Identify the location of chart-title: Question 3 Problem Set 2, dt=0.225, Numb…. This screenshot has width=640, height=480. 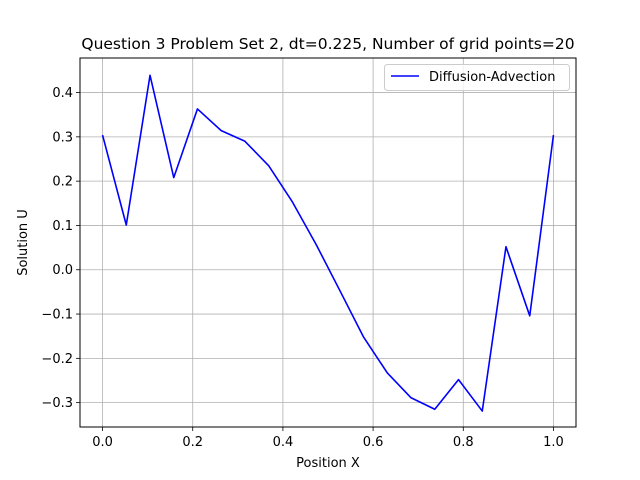
(327, 44).